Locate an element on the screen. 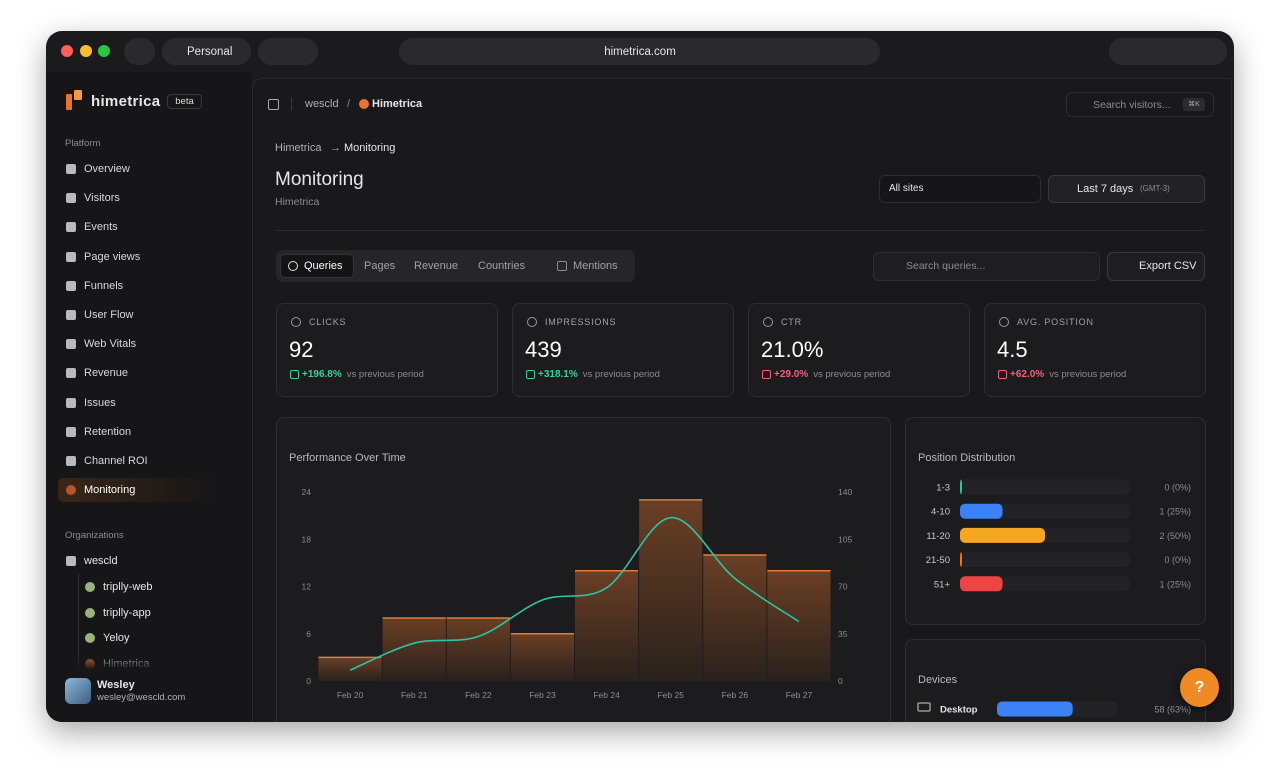 The image size is (1280, 783). value-label: 2 (50%) is located at coordinates (1175, 536).